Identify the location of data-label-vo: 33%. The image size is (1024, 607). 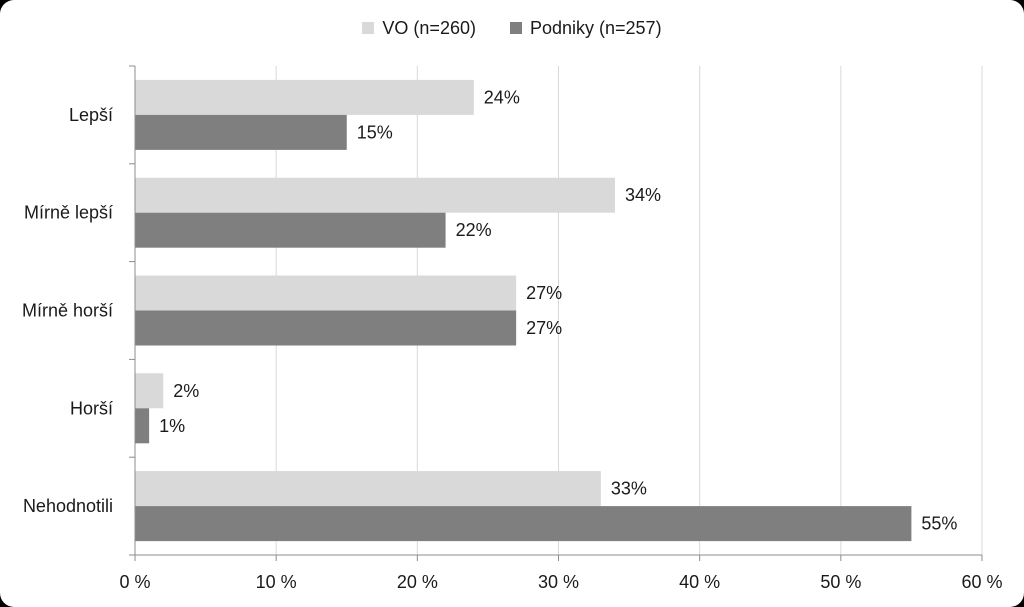
(629, 489).